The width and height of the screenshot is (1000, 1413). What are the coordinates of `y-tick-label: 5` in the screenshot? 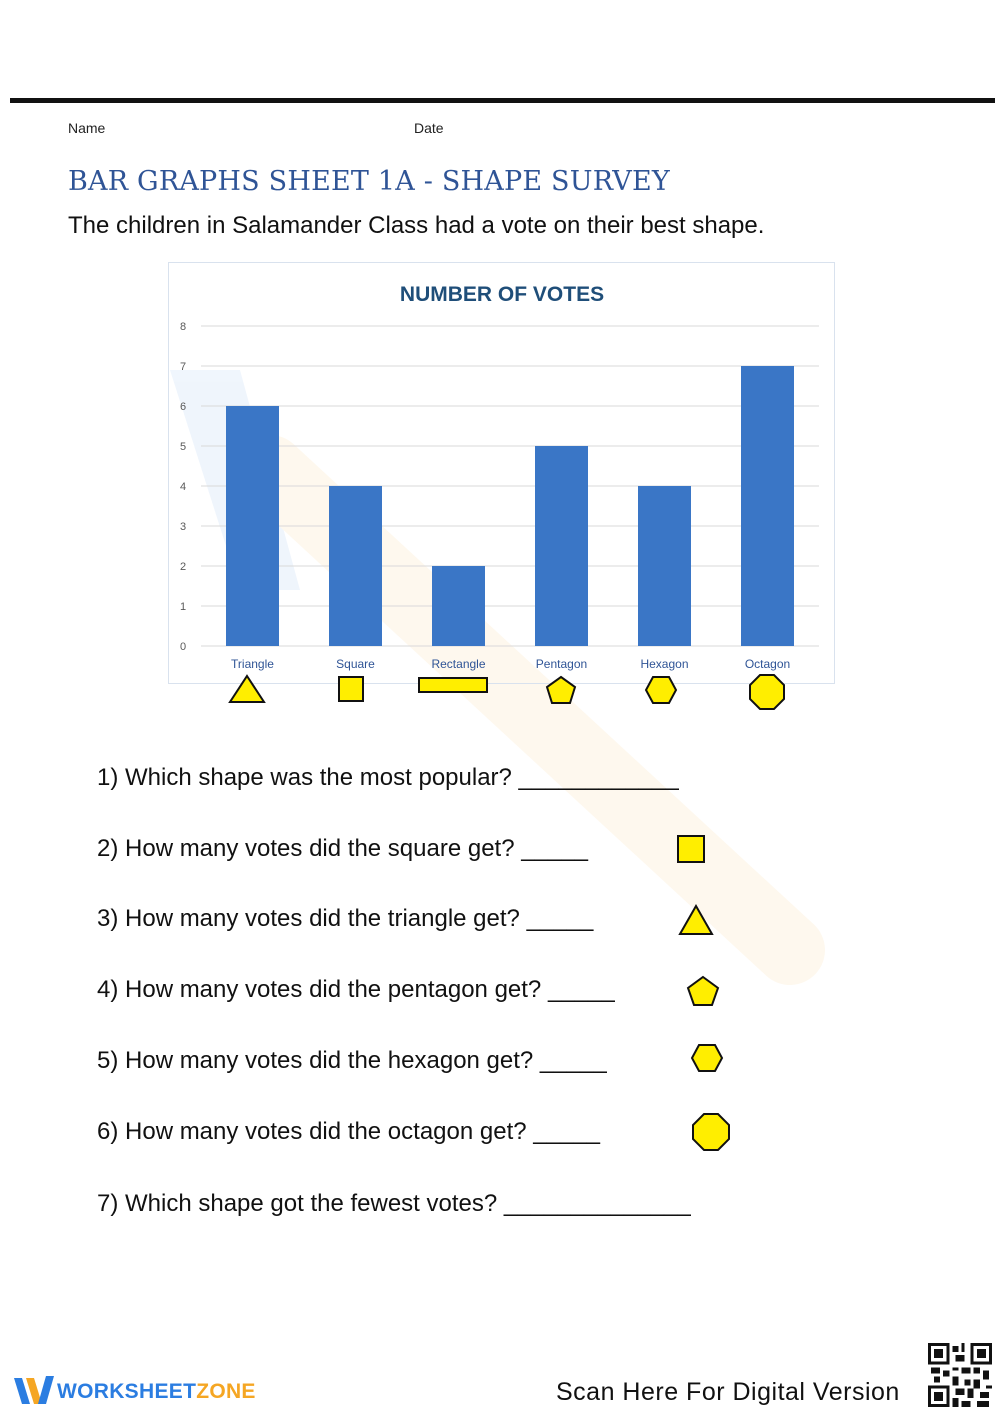 It's located at (183, 447).